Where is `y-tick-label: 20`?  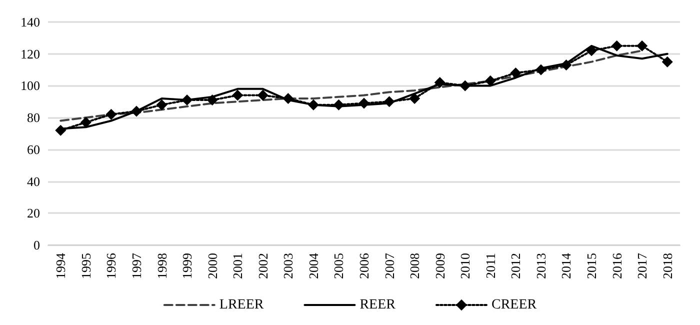 y-tick-label: 20 is located at coordinates (33, 213).